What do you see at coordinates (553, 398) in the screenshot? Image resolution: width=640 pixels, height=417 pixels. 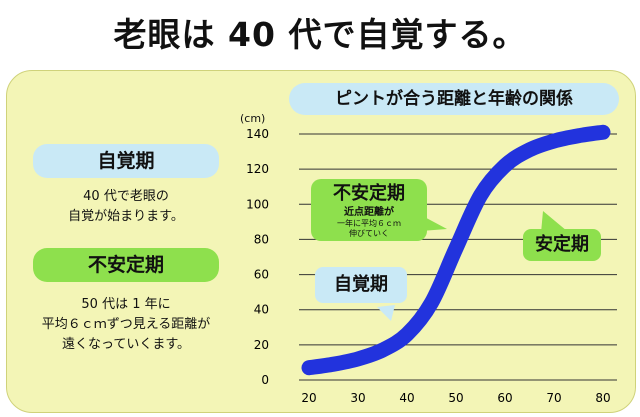 I see `x-tick-label: 70` at bounding box center [553, 398].